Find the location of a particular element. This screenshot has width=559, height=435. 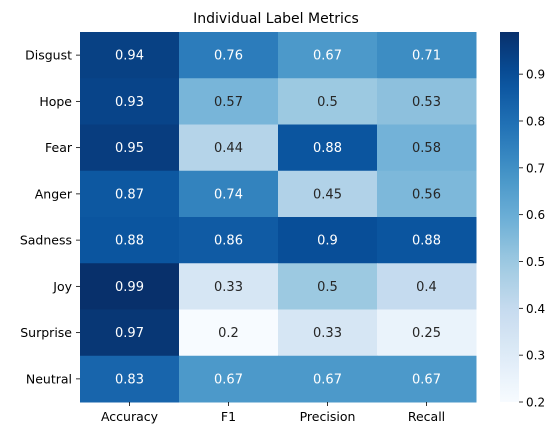

heatmap-cell-sadness-accuracy is located at coordinates (130, 240).